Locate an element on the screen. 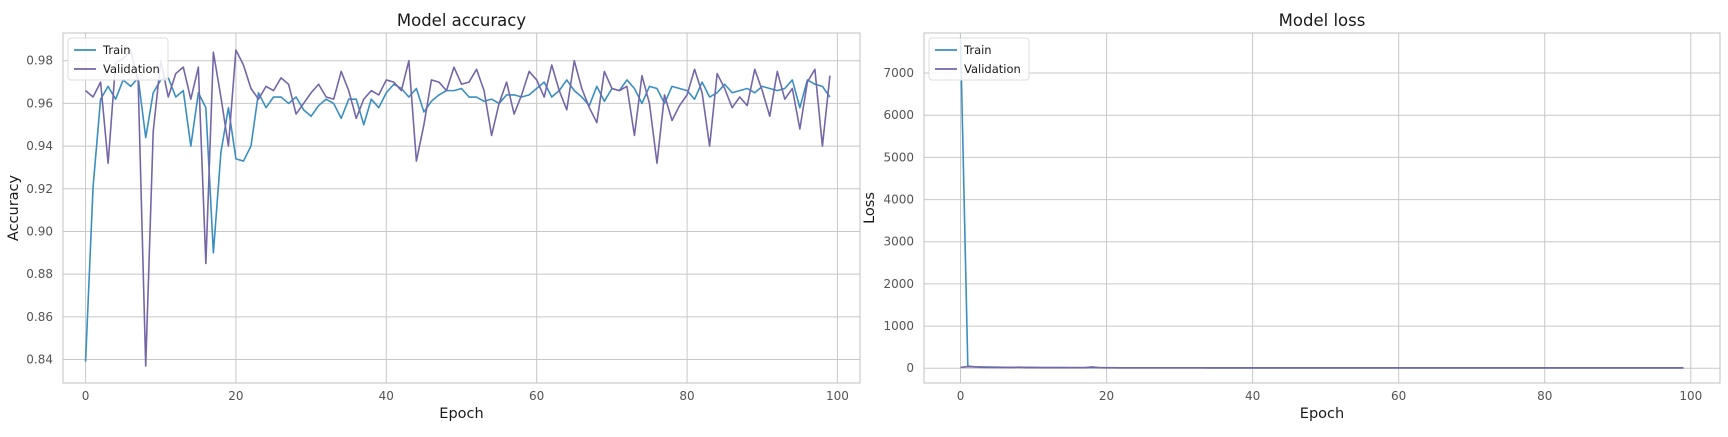  loss-y-ticks: 0 1000 2000 3000 4000 5000 6000 7000 is located at coordinates (898, 220).